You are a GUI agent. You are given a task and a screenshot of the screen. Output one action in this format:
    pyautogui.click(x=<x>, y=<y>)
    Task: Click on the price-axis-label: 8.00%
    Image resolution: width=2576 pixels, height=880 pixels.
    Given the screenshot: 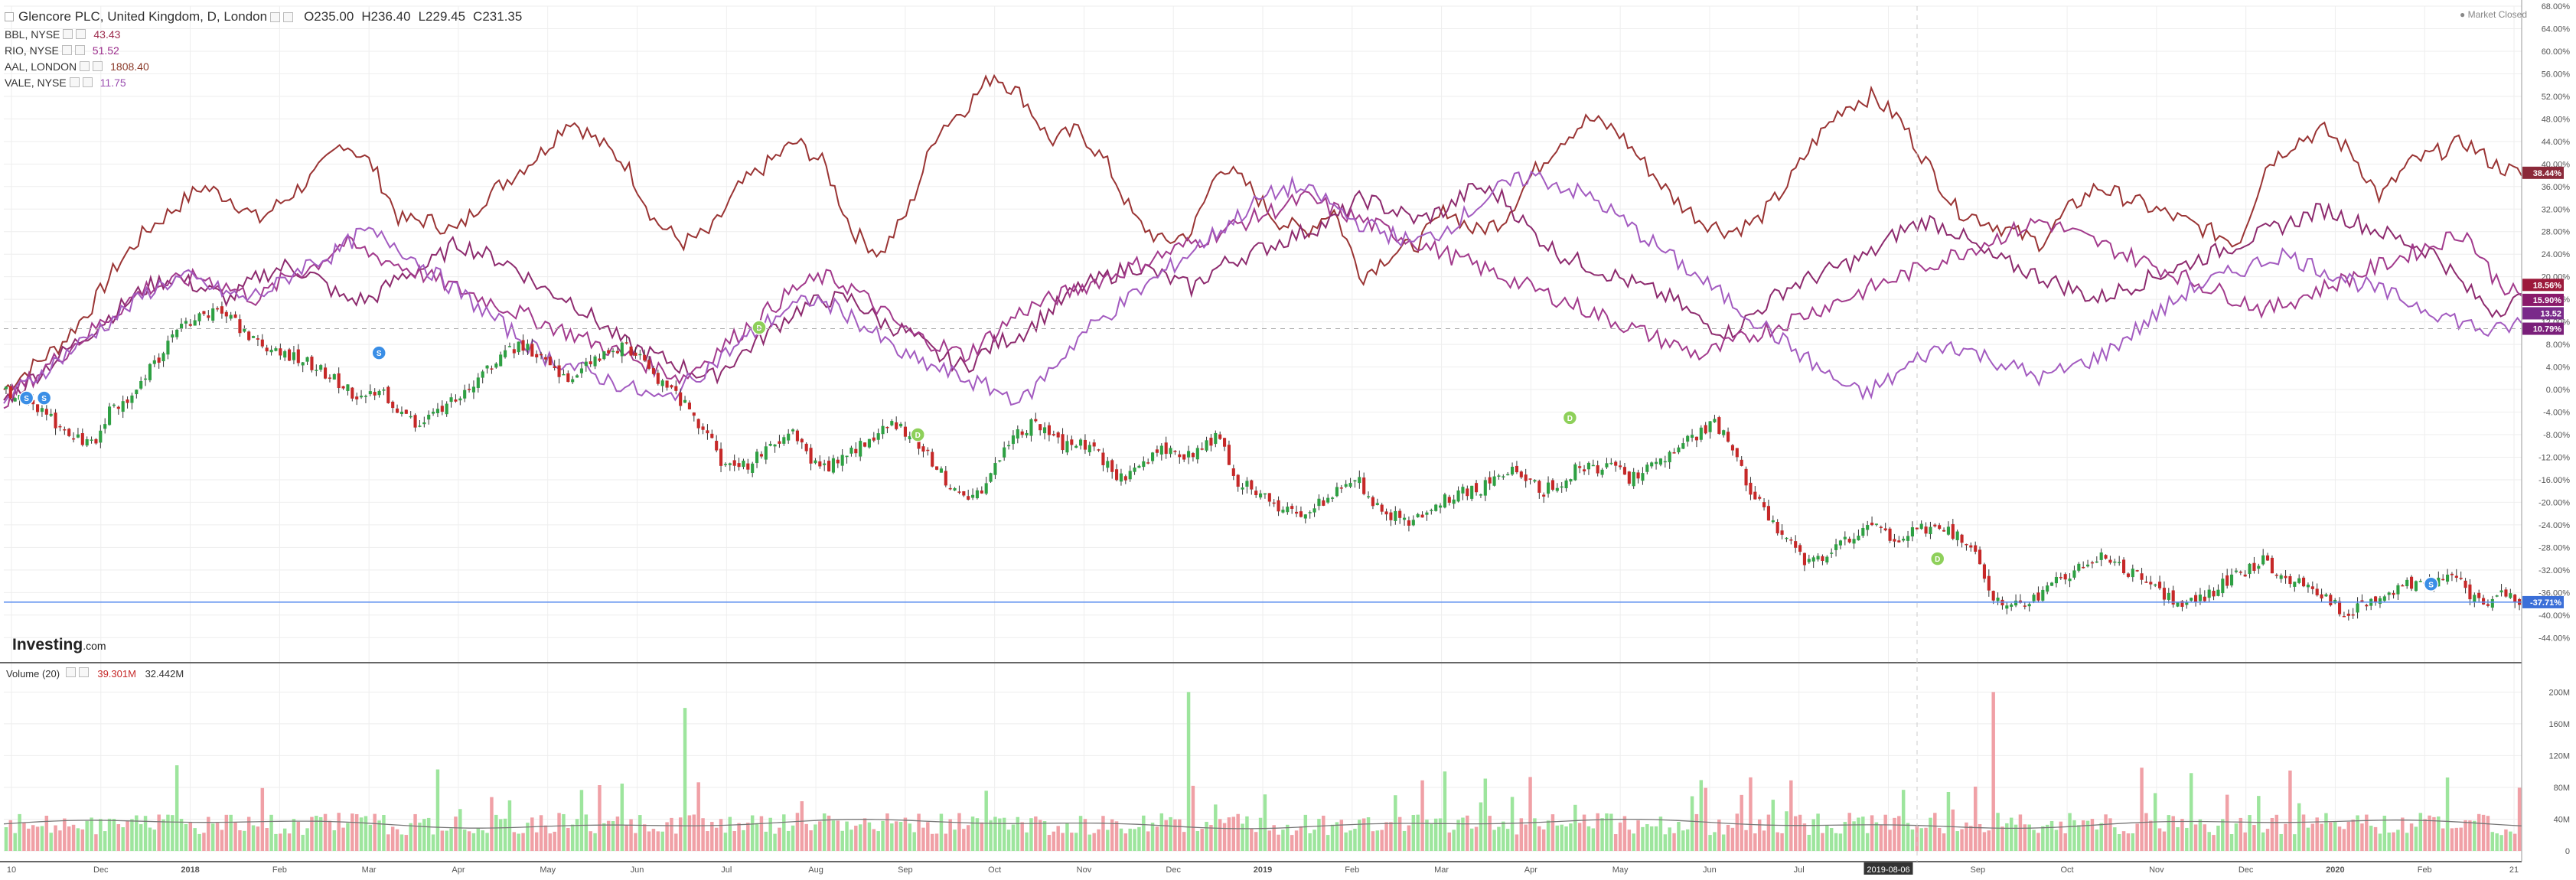 What is the action you would take?
    pyautogui.click(x=2558, y=345)
    